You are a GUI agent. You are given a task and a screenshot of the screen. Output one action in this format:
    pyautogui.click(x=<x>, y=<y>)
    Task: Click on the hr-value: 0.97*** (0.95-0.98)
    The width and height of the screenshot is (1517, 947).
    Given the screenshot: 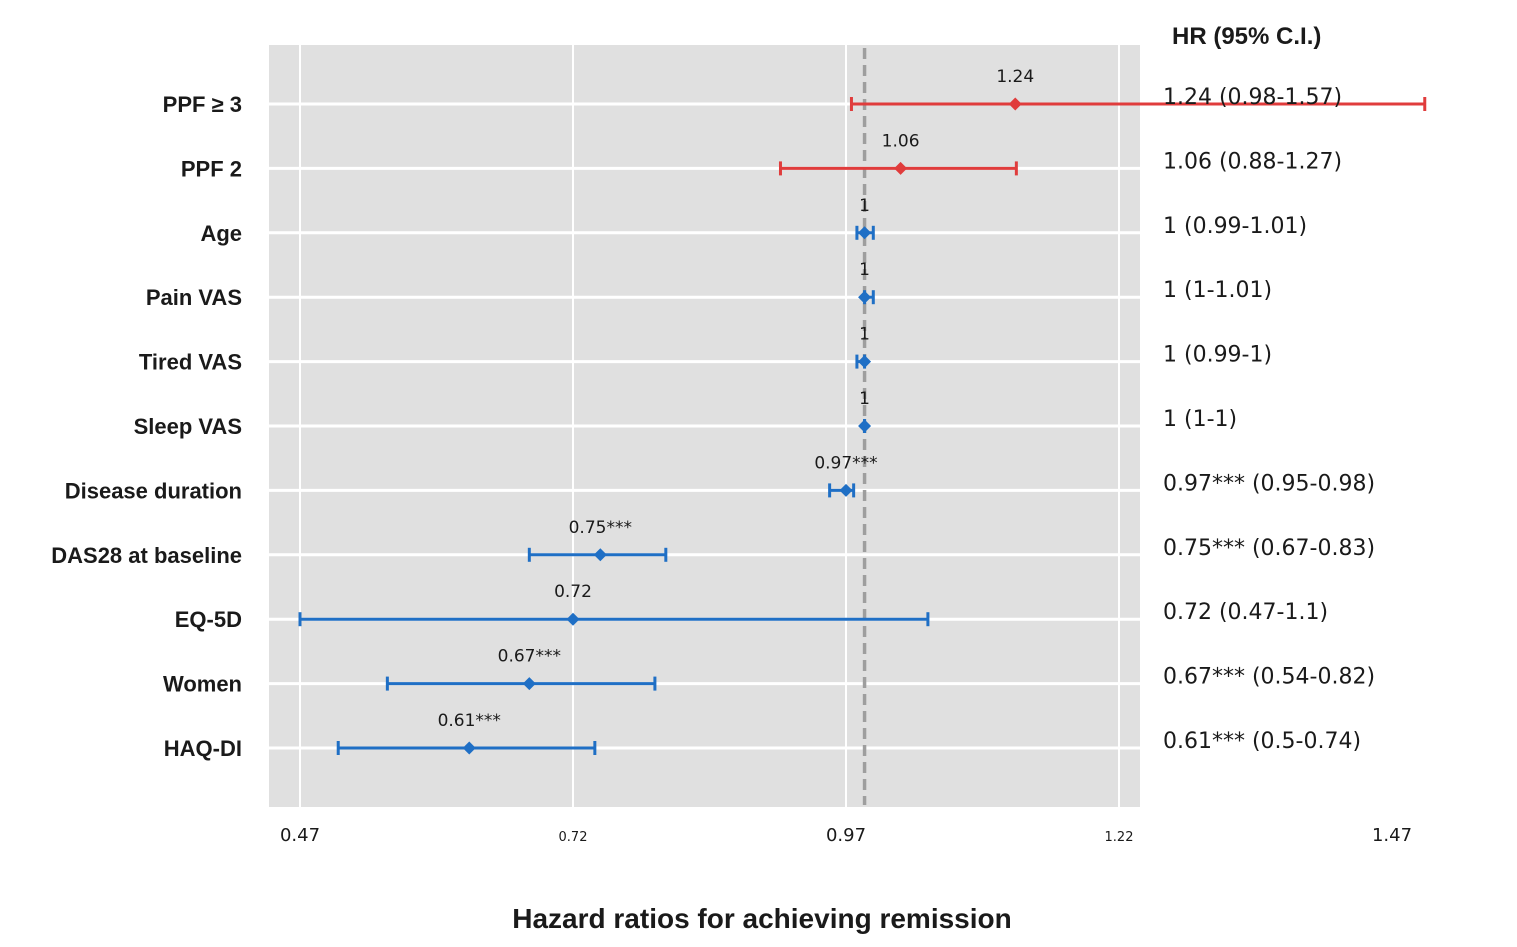 What is the action you would take?
    pyautogui.click(x=1269, y=483)
    